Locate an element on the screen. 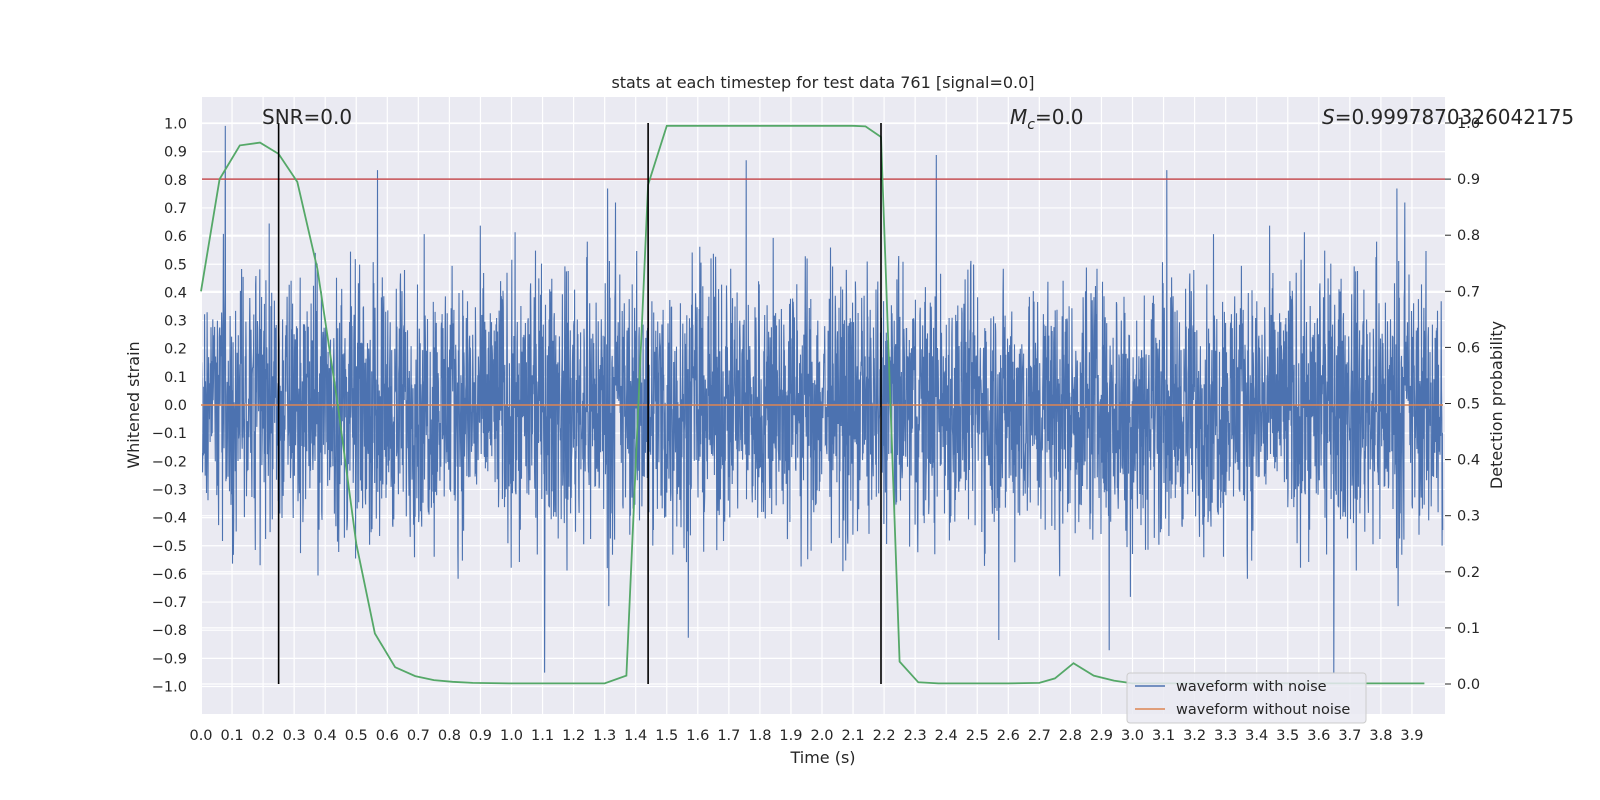 The height and width of the screenshot is (800, 1600). y2-tick-label: 0.7 is located at coordinates (1468, 292).